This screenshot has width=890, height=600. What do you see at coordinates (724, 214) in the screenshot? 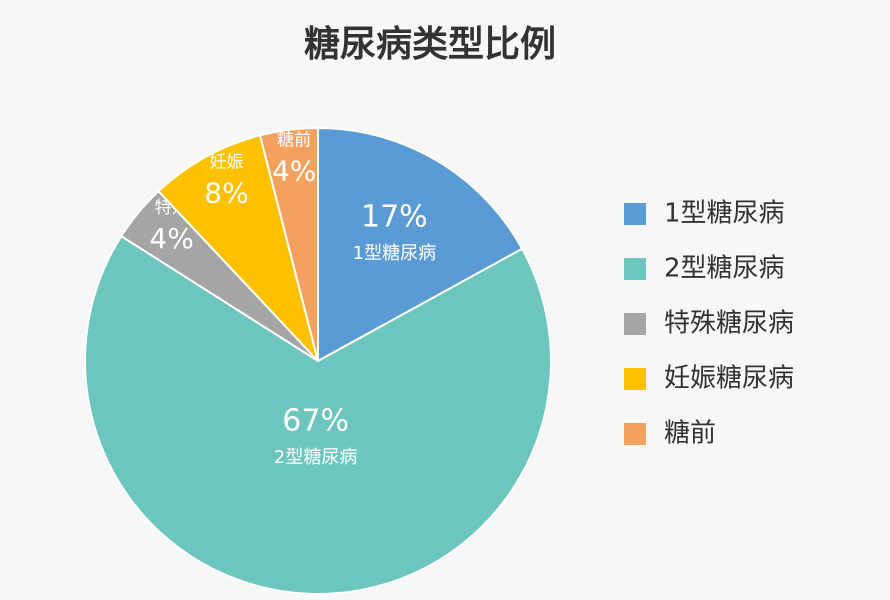
I see `legend-label: 1型糖尿病` at bounding box center [724, 214].